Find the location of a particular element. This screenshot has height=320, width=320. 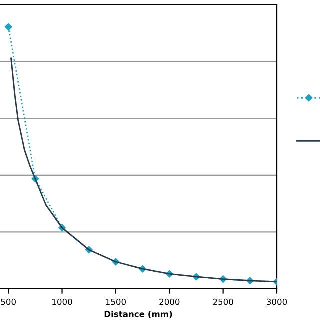

x-tick-label: 3000 is located at coordinates (277, 302).